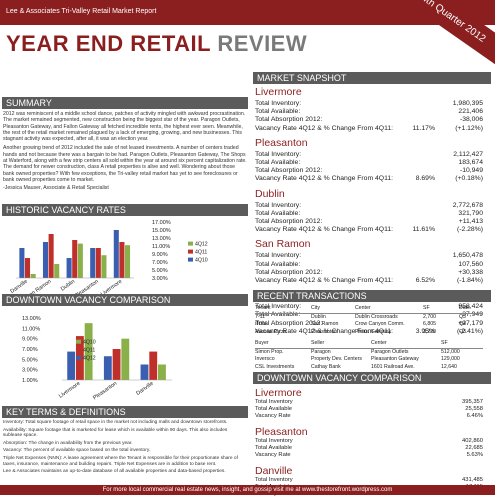  I want to click on downtown-chart-heading: DOWNTOWN VACANCY COMPARISON, so click(125, 300).